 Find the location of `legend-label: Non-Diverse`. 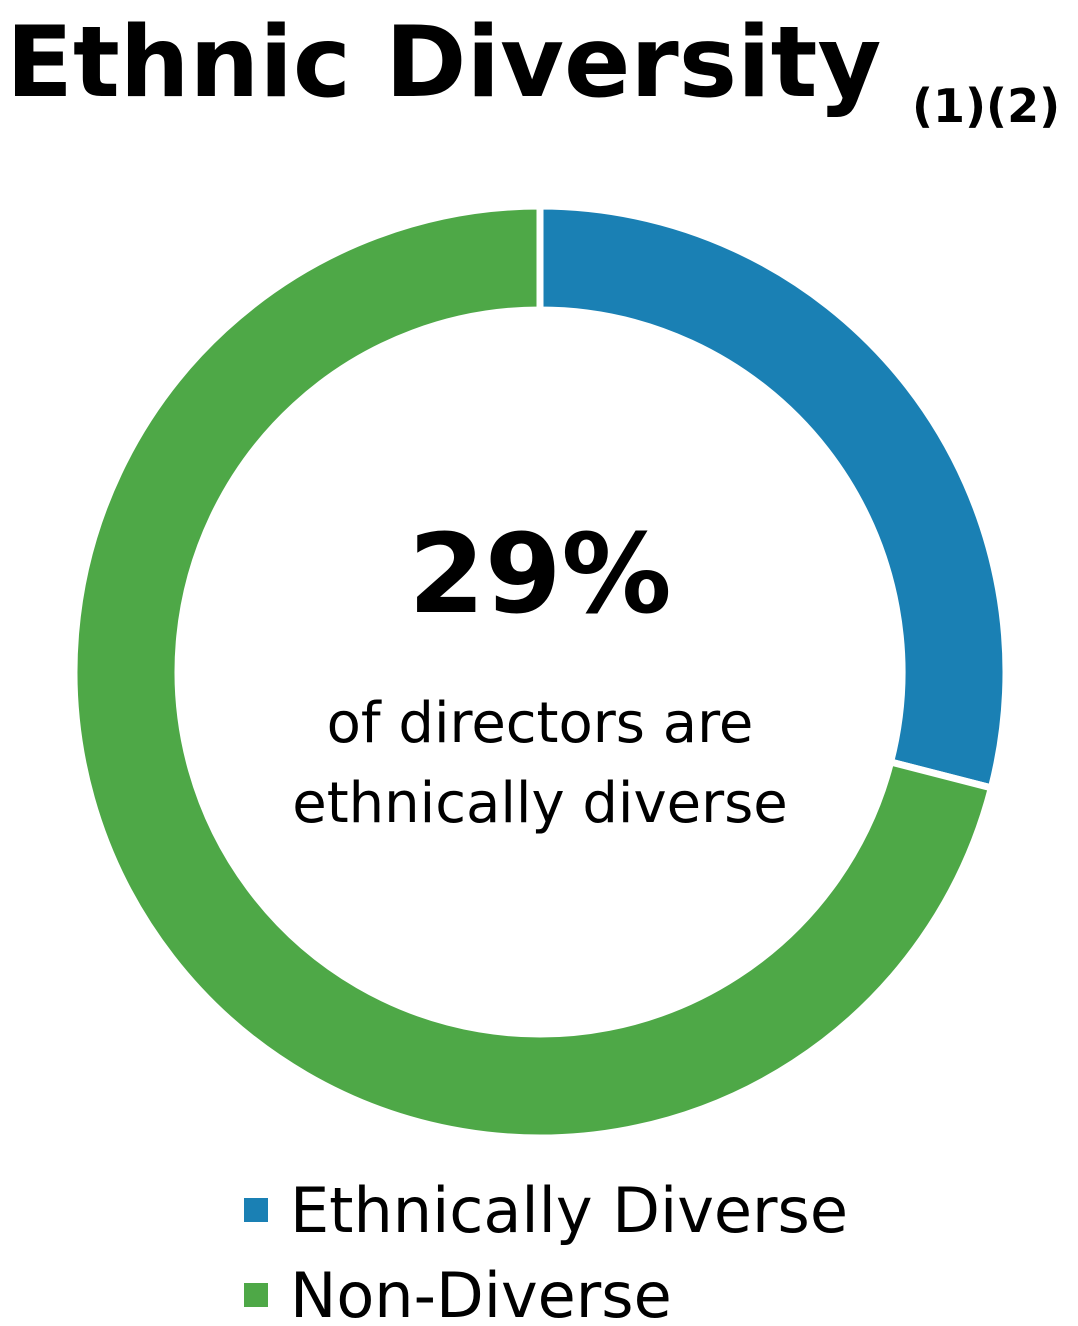

legend-label: Non-Diverse is located at coordinates (481, 1292).